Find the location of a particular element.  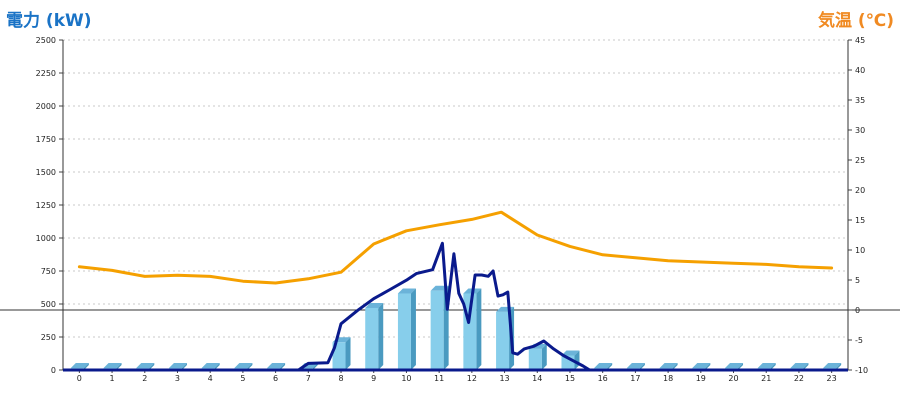

left-tick-label: 1500 is located at coordinates (46, 172).